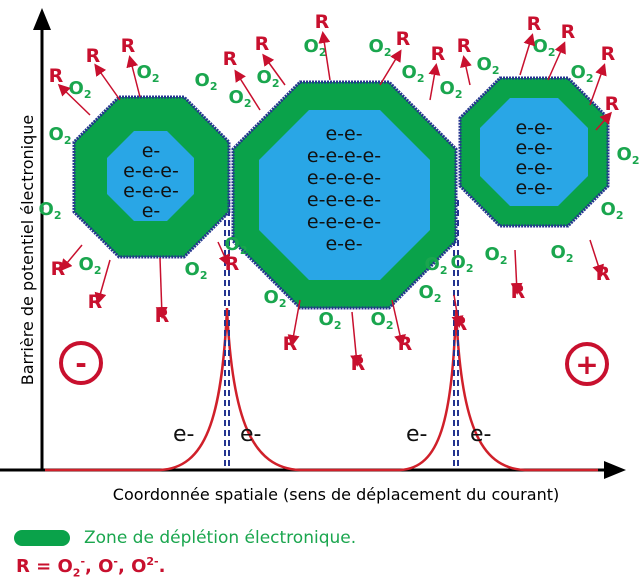 This screenshot has width=640, height=585. I want to click on positive-pole-circle, so click(587, 364).